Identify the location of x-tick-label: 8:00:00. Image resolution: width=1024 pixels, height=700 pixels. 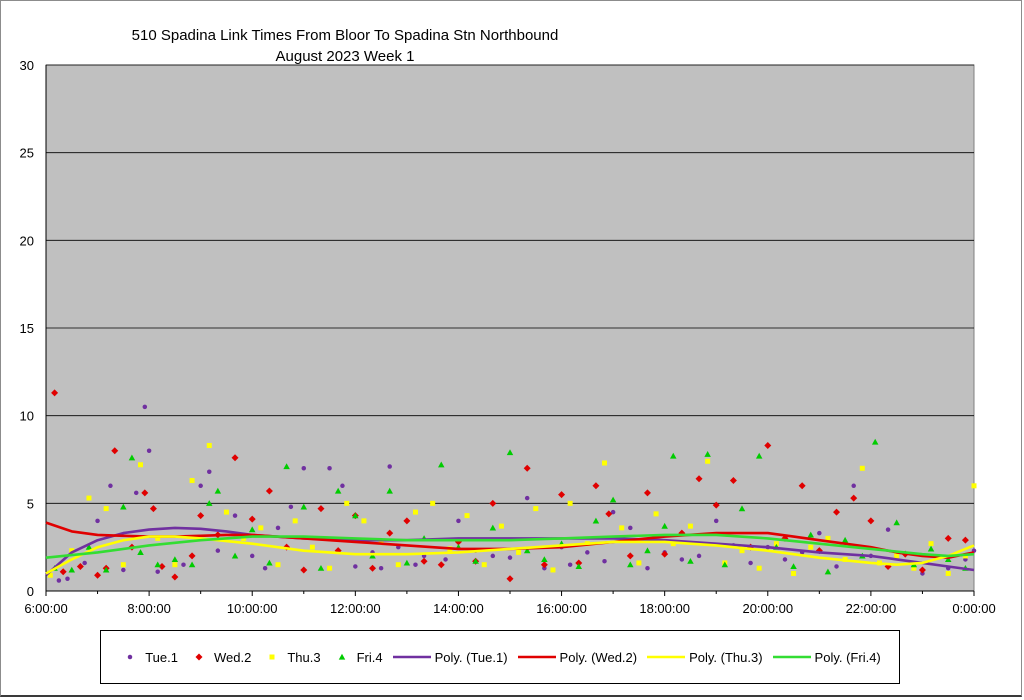
(148, 608).